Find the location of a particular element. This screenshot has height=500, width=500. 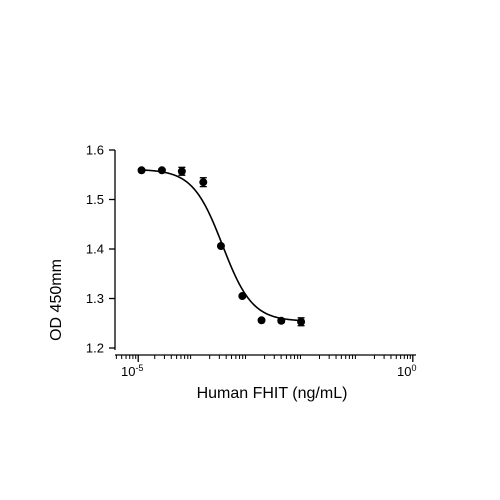

y-tick-label: 1.2 is located at coordinates (95, 348).